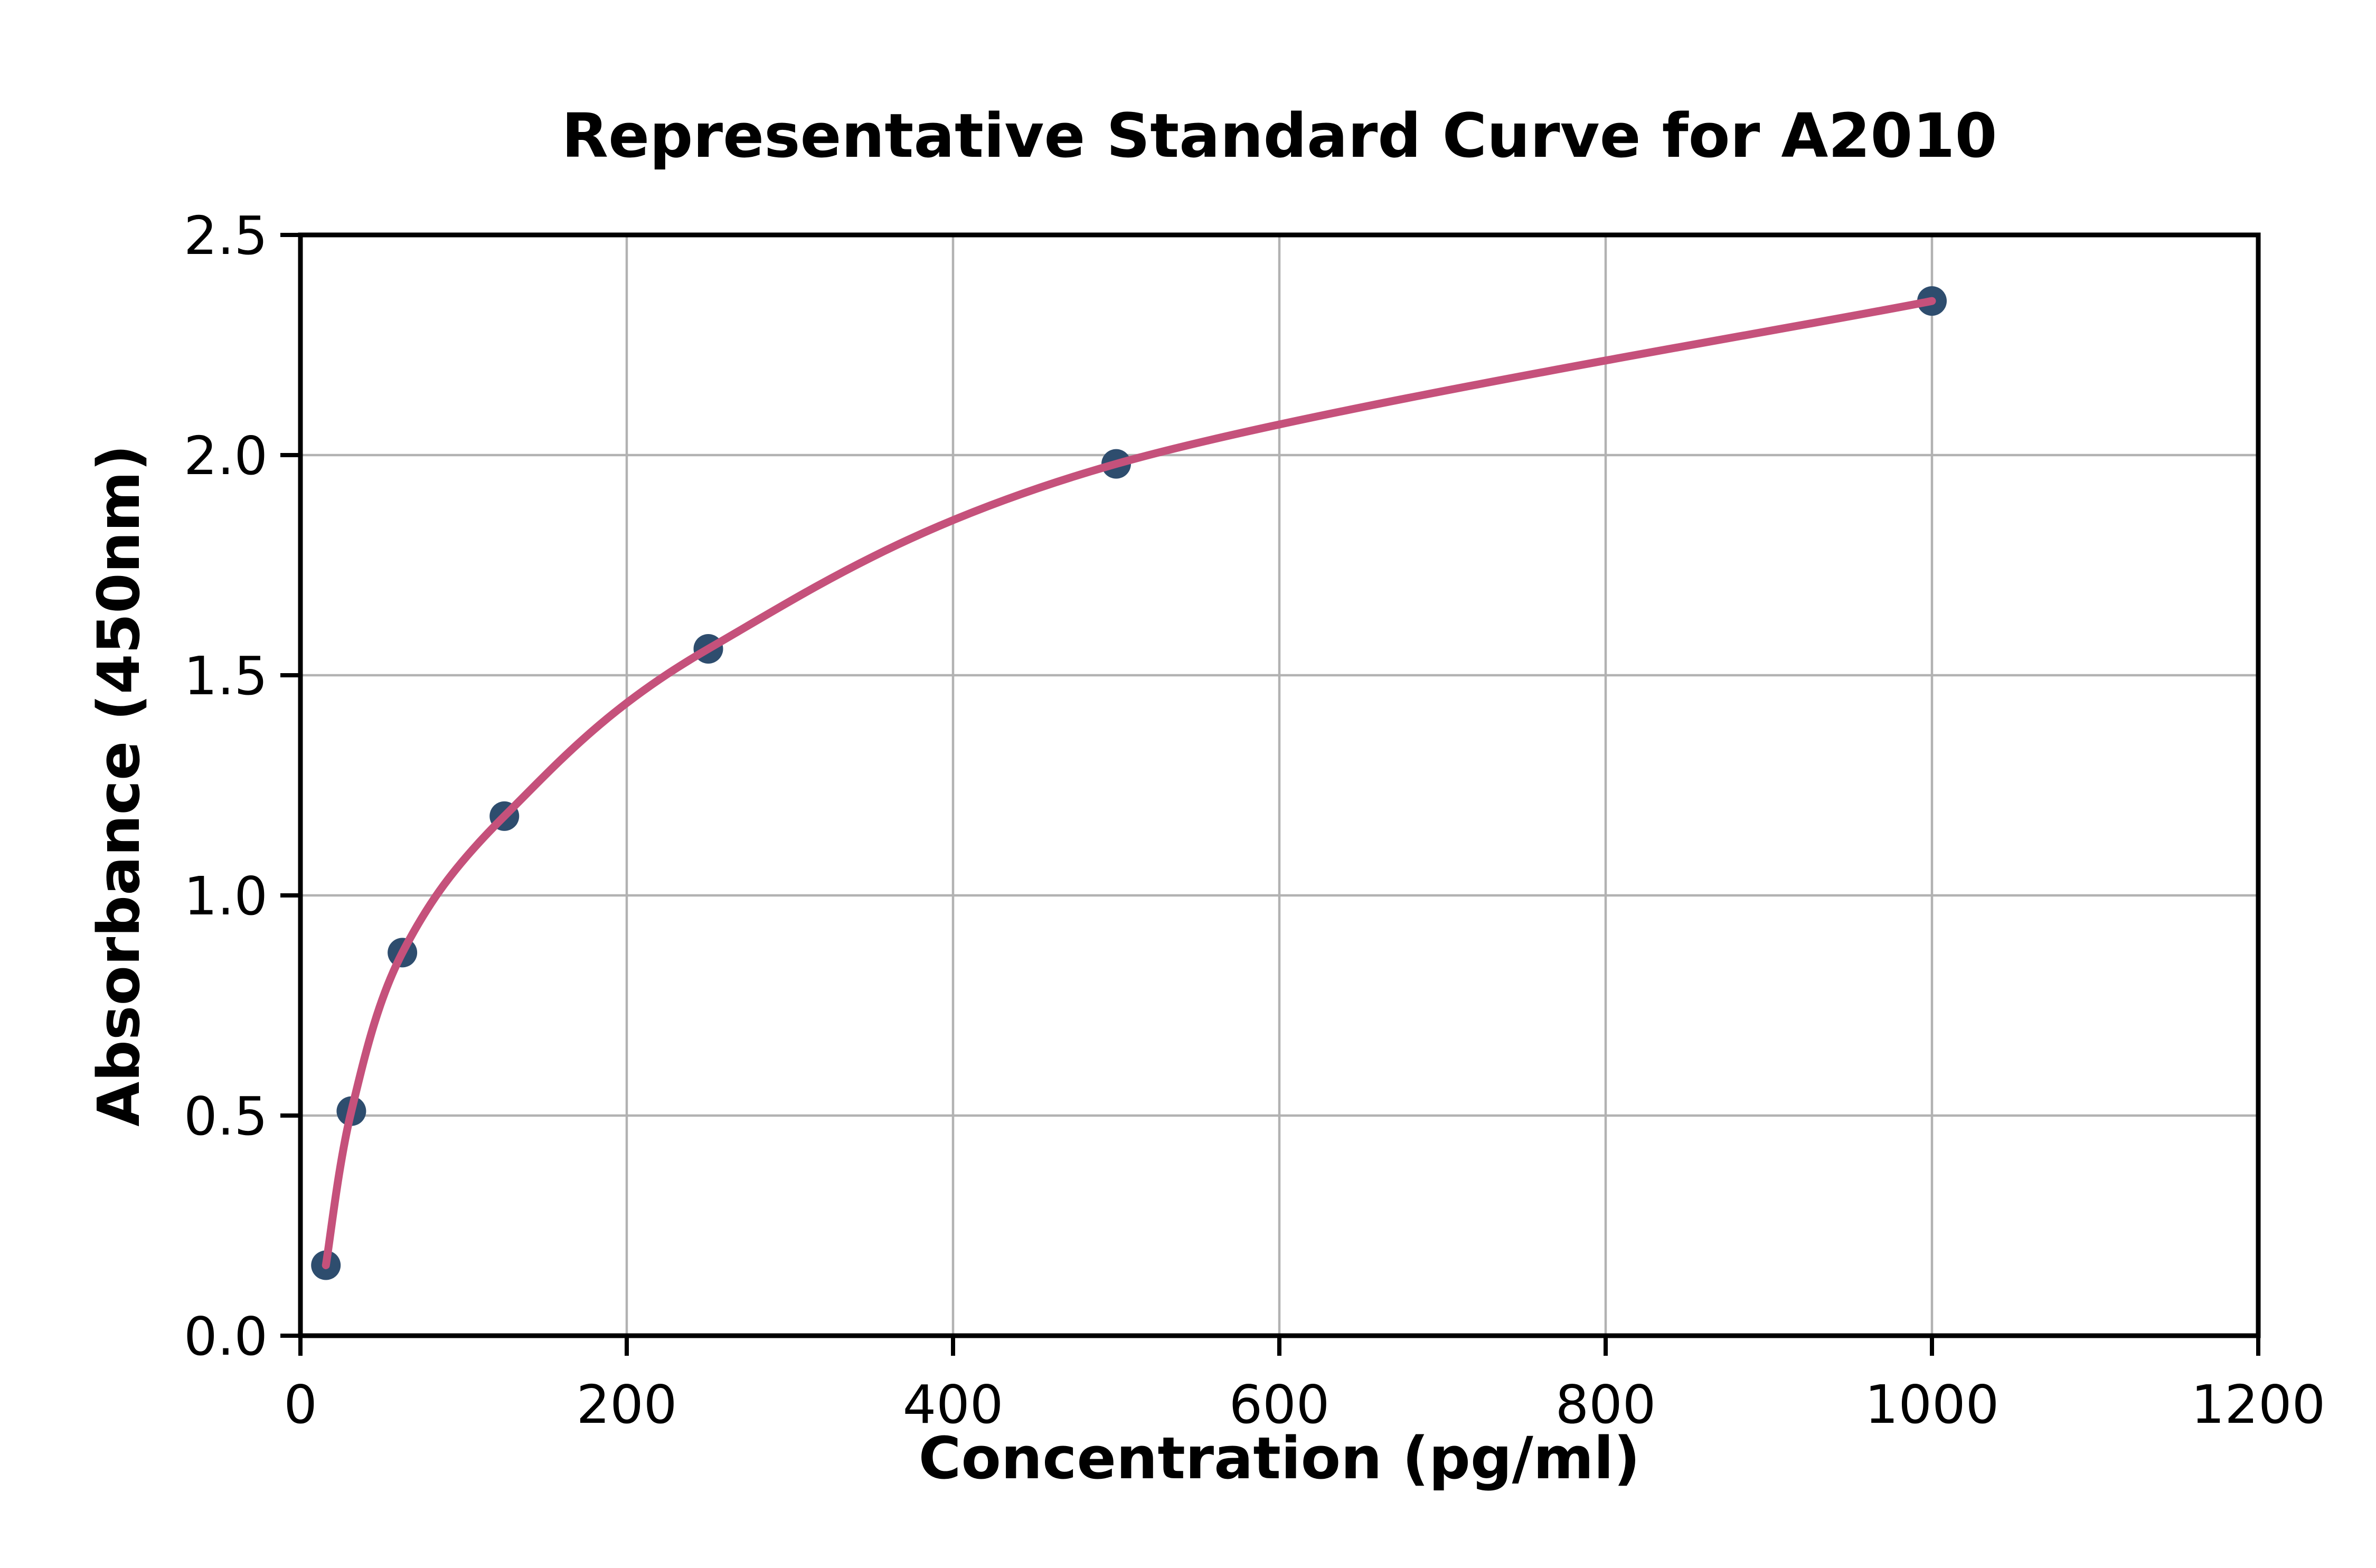 The width and height of the screenshot is (2376, 1568). I want to click on x-axis-label: Concentration (pg/ml), so click(1279, 1458).